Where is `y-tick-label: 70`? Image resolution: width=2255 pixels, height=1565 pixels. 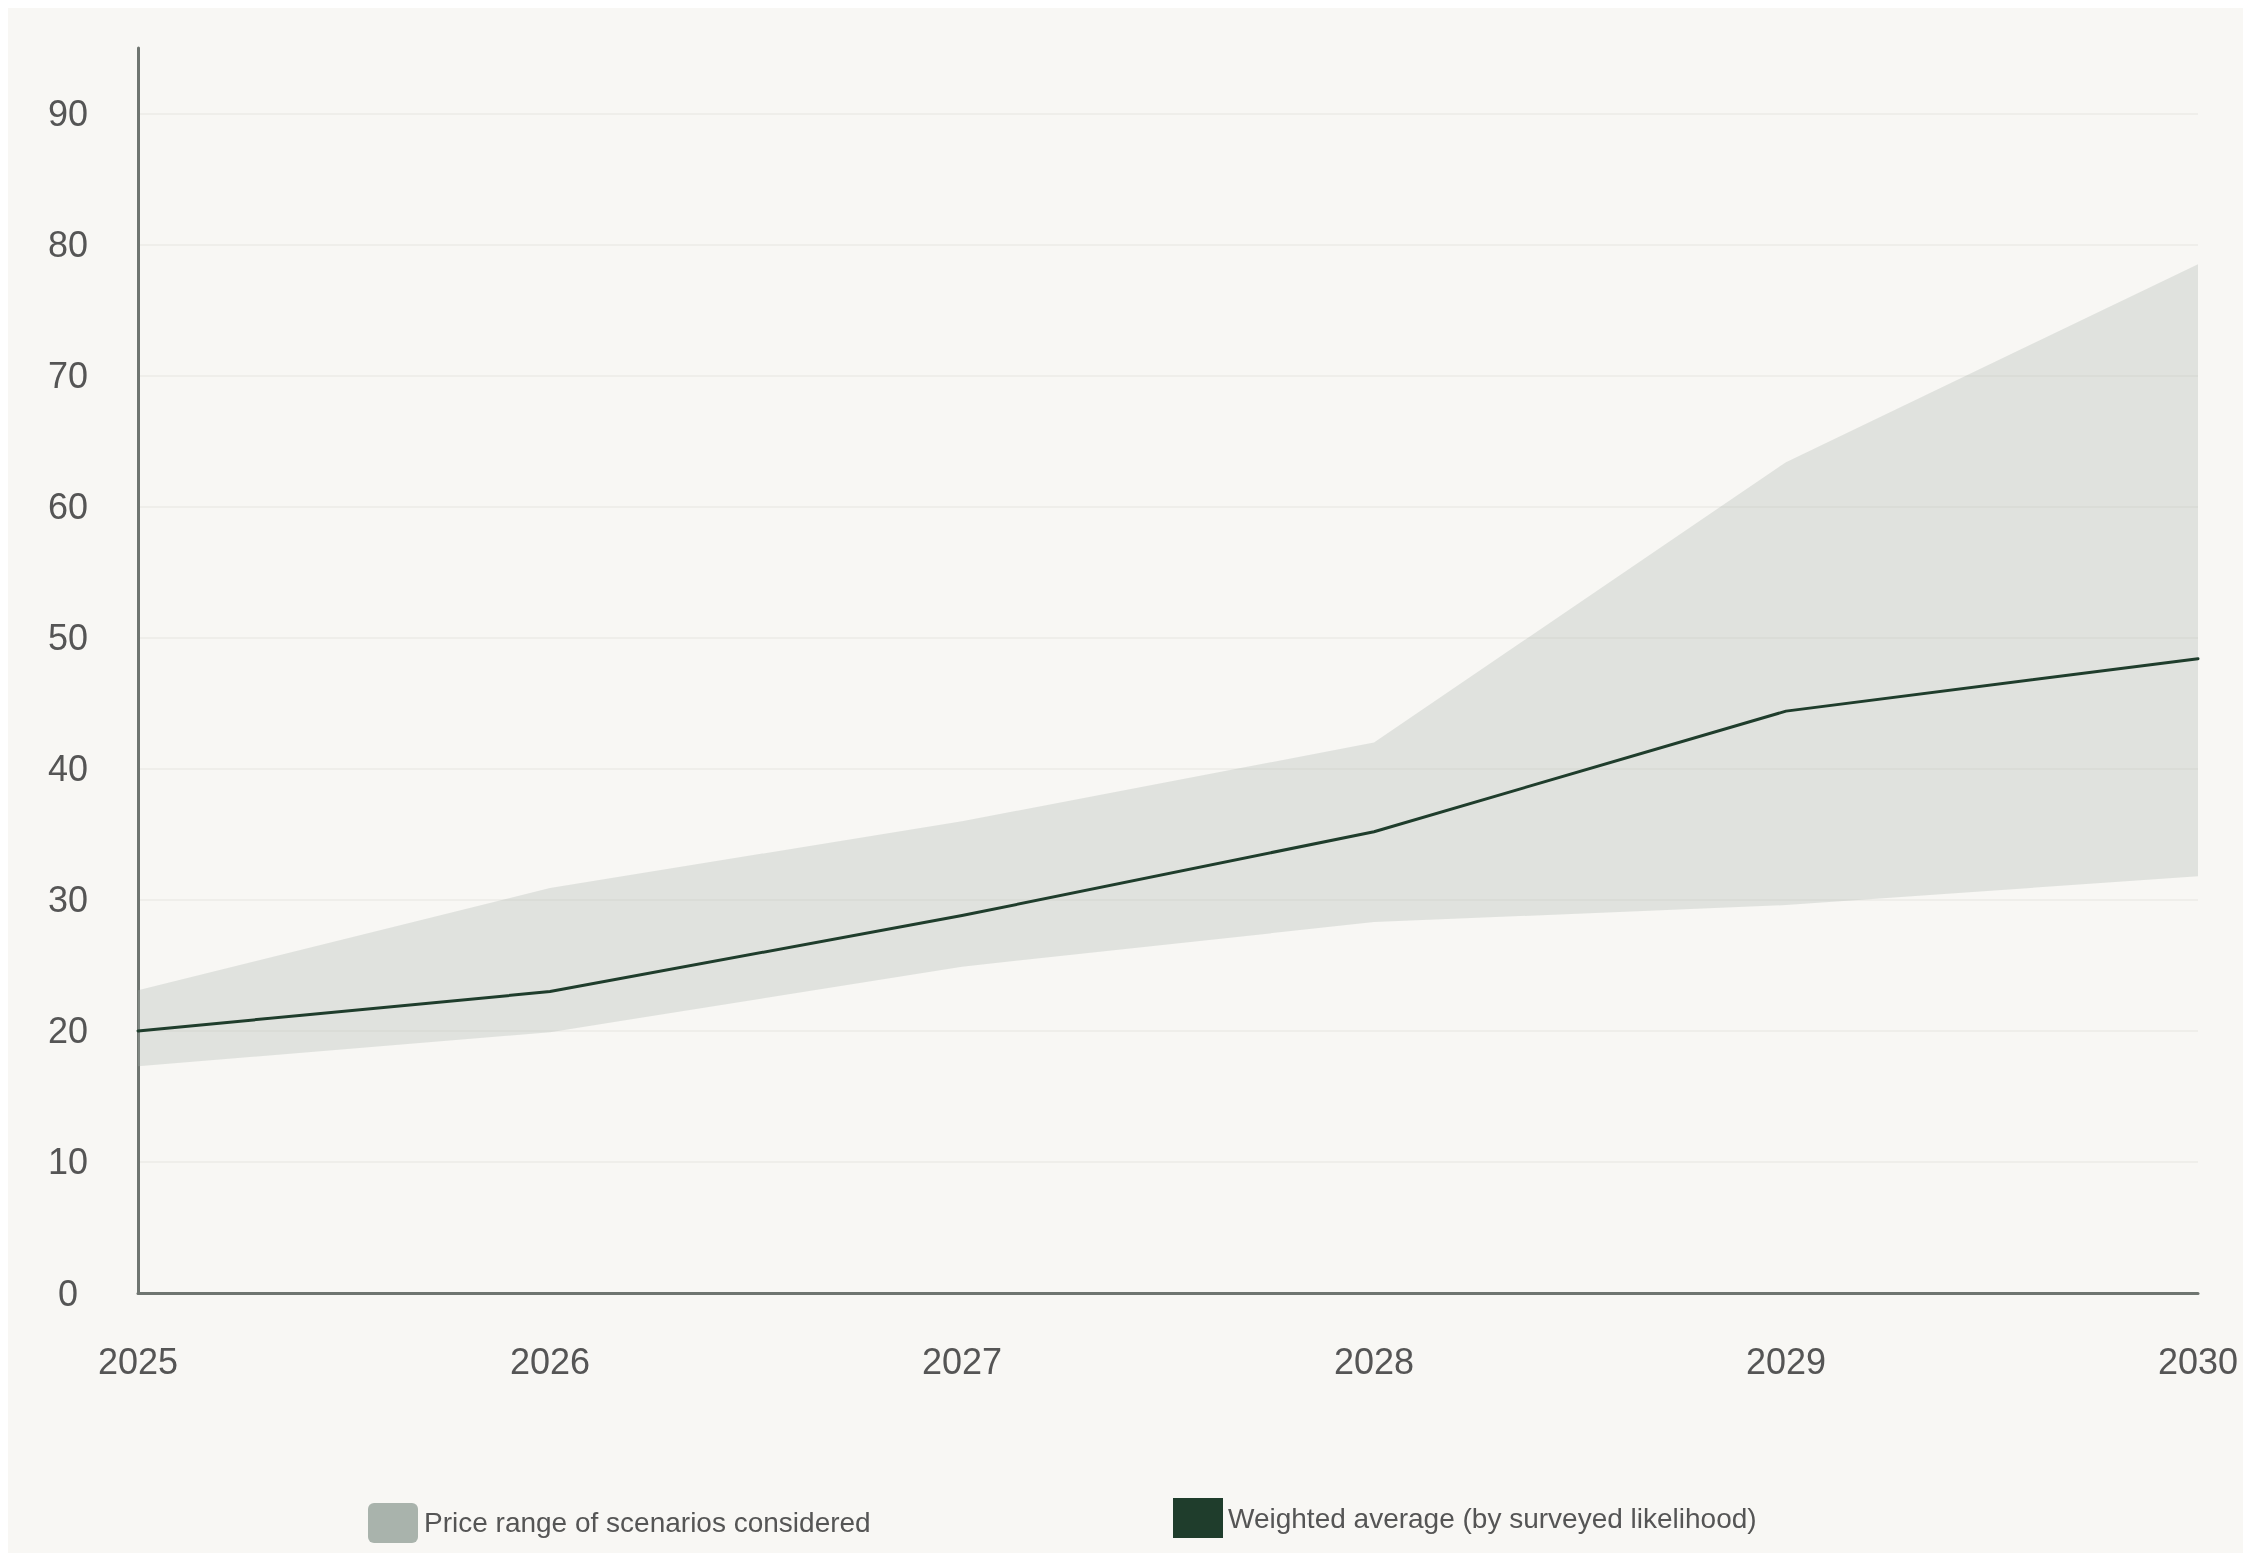 y-tick-label: 70 is located at coordinates (68, 376).